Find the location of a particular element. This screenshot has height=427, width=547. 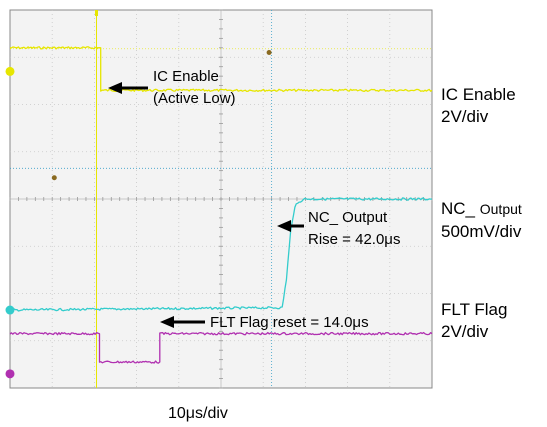

arrow-ic-enable-head is located at coordinates (115, 88).